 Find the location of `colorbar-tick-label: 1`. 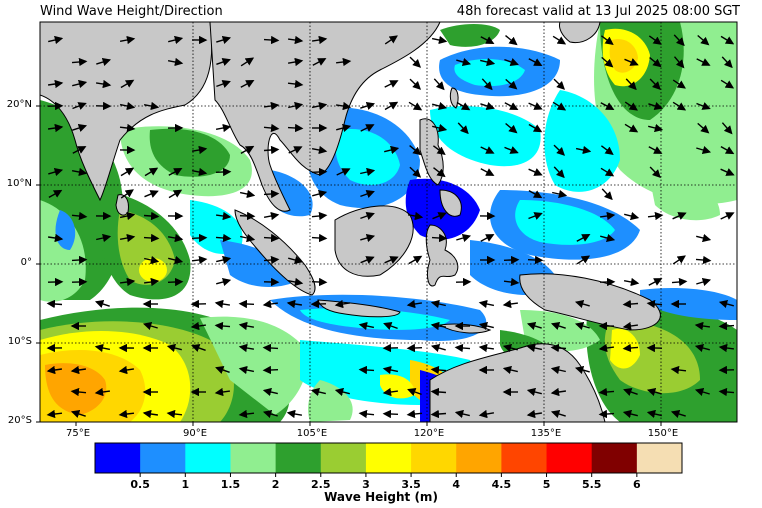

colorbar-tick-label: 1 is located at coordinates (185, 484).